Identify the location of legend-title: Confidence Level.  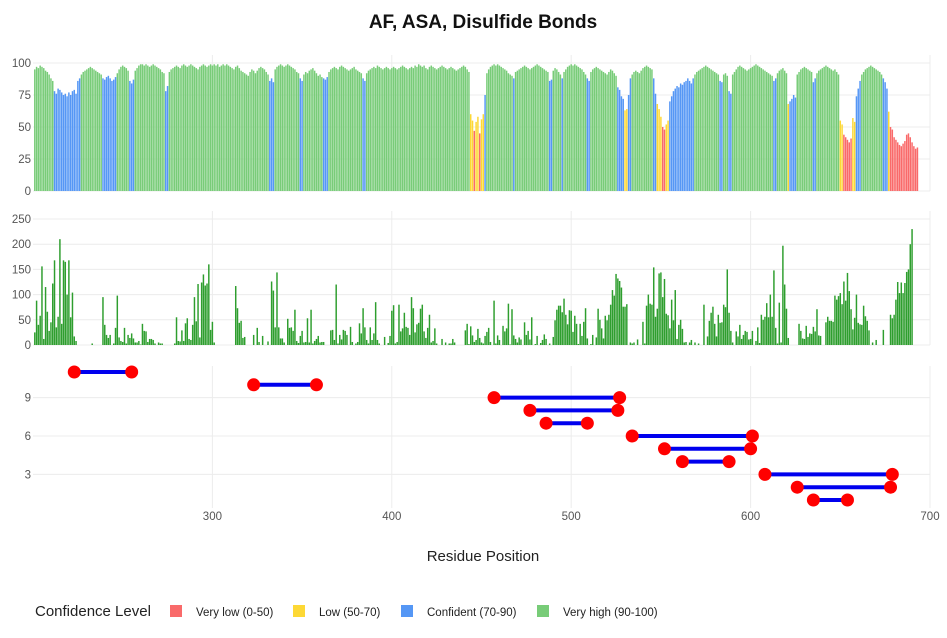
(93, 611).